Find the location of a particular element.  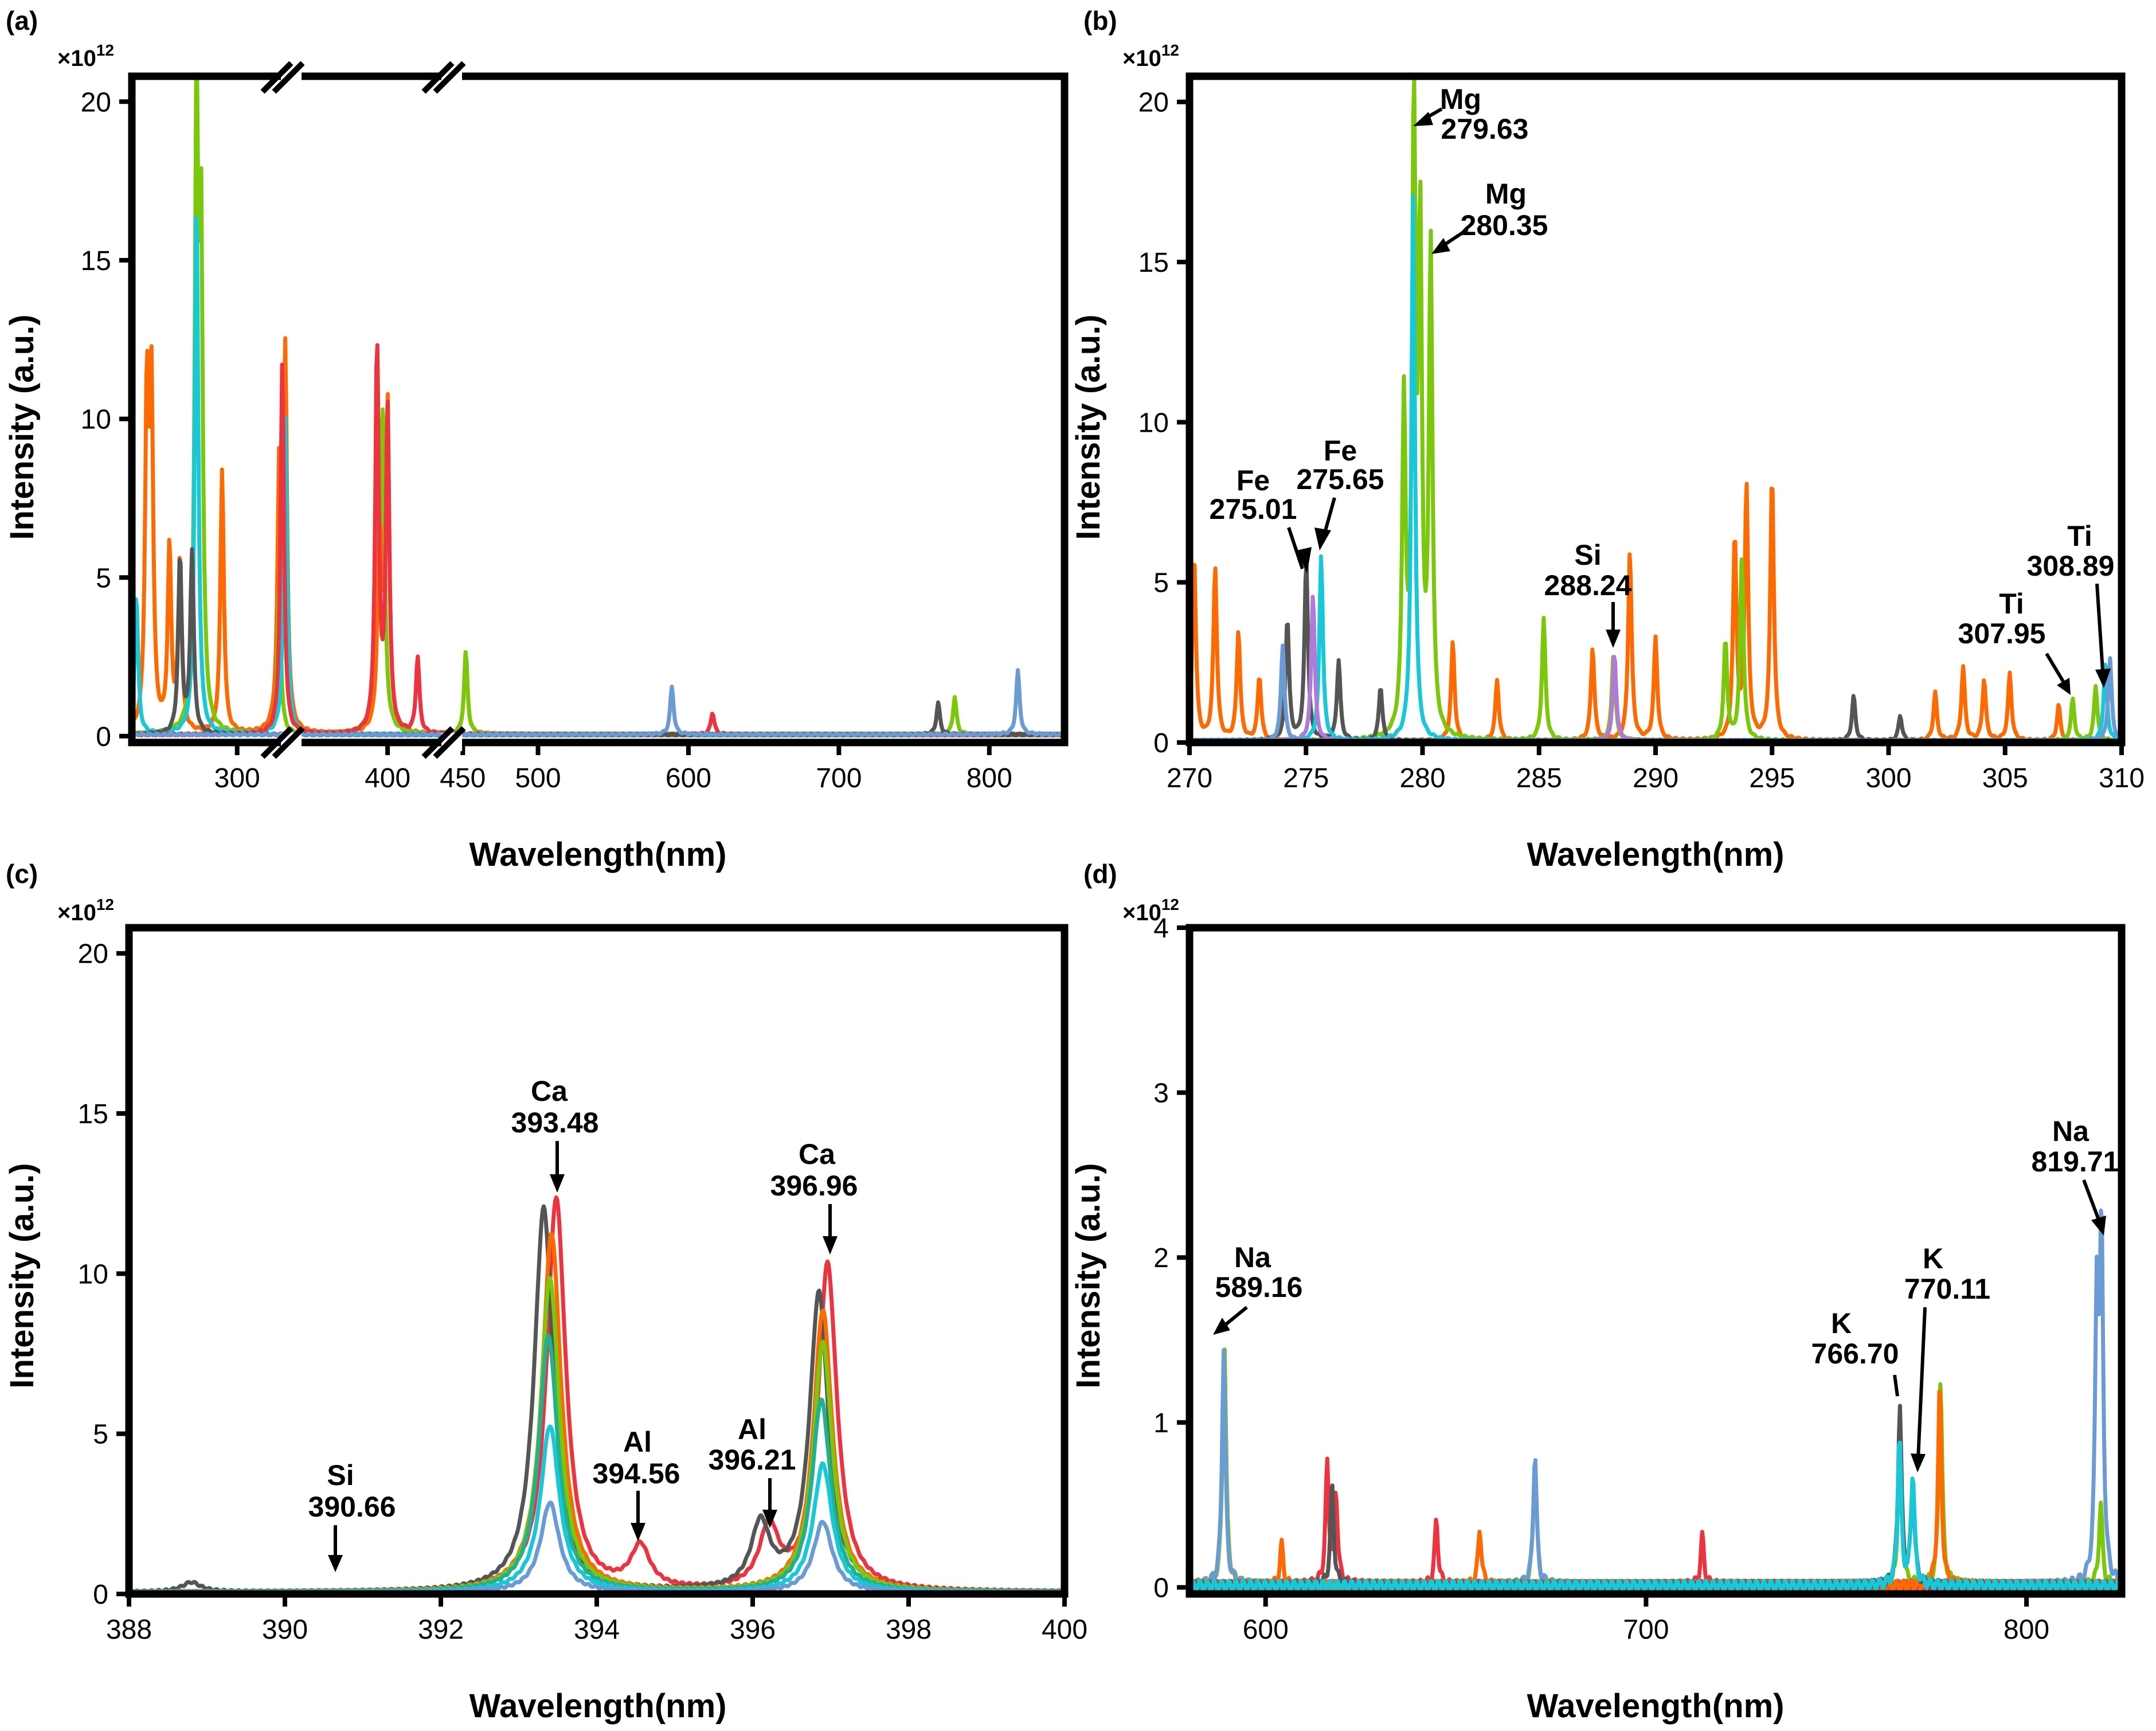

panel-a-y-multiplier: ×10¹² is located at coordinates (86, 56).